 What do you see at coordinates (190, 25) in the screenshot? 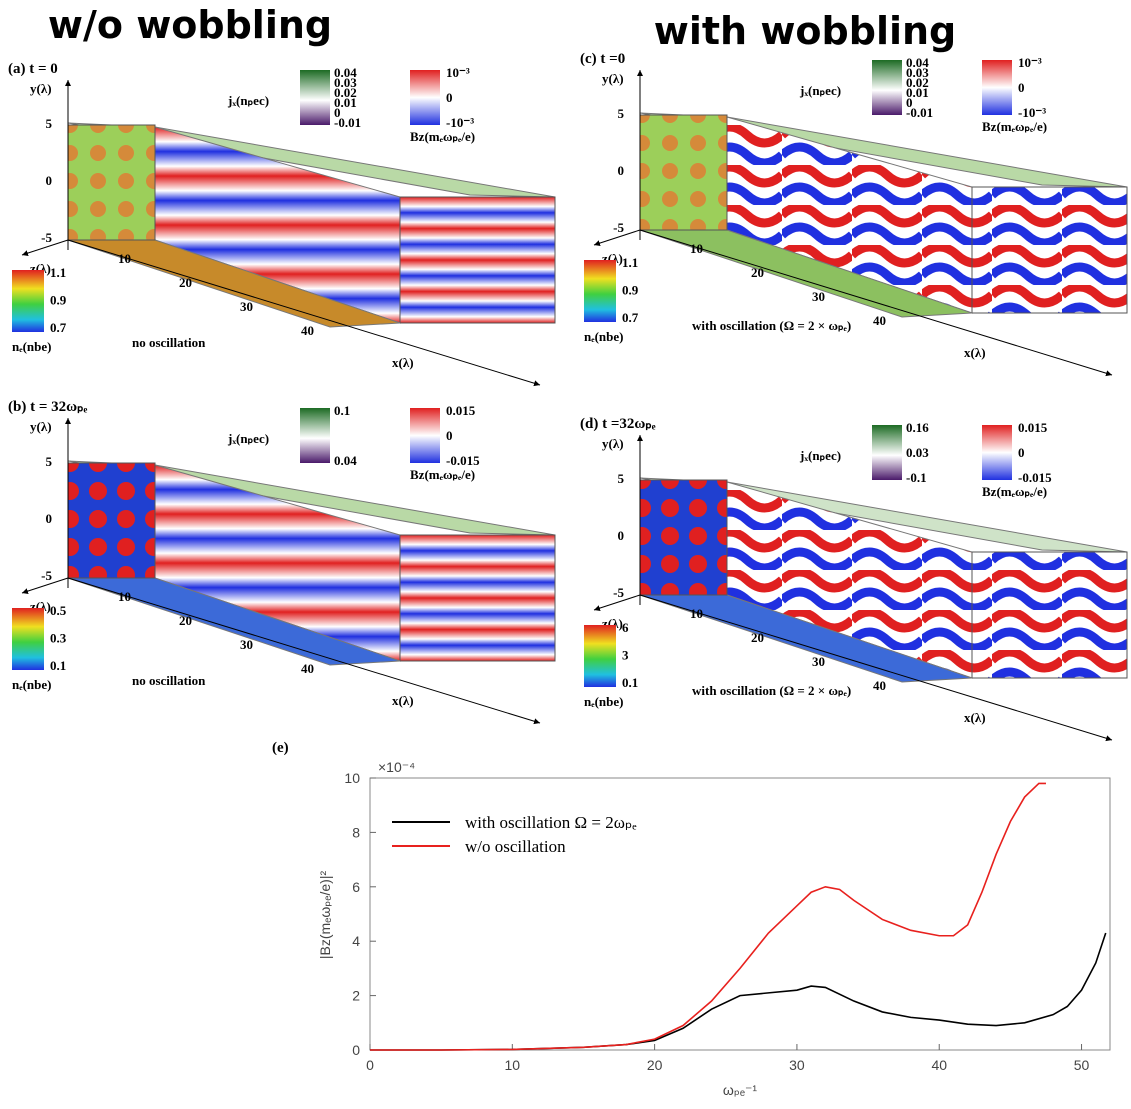
I see `heading: w/o wobbling` at bounding box center [190, 25].